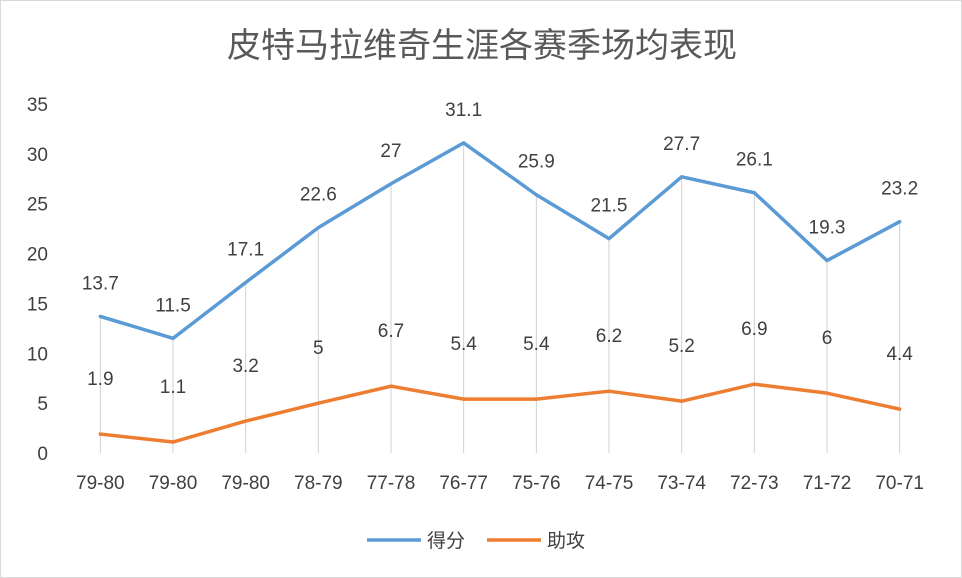 Image resolution: width=962 pixels, height=578 pixels. Describe the element at coordinates (318, 348) in the screenshot. I see `data-label: 5` at that location.